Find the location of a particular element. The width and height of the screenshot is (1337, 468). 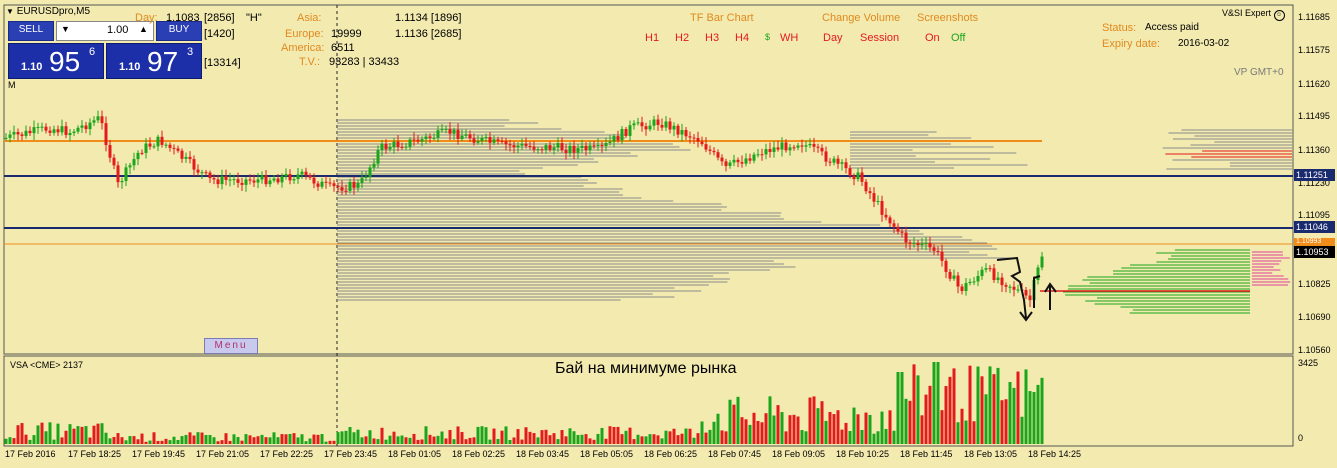

sell-price-box: 1.10 95 6 is located at coordinates (56, 61).